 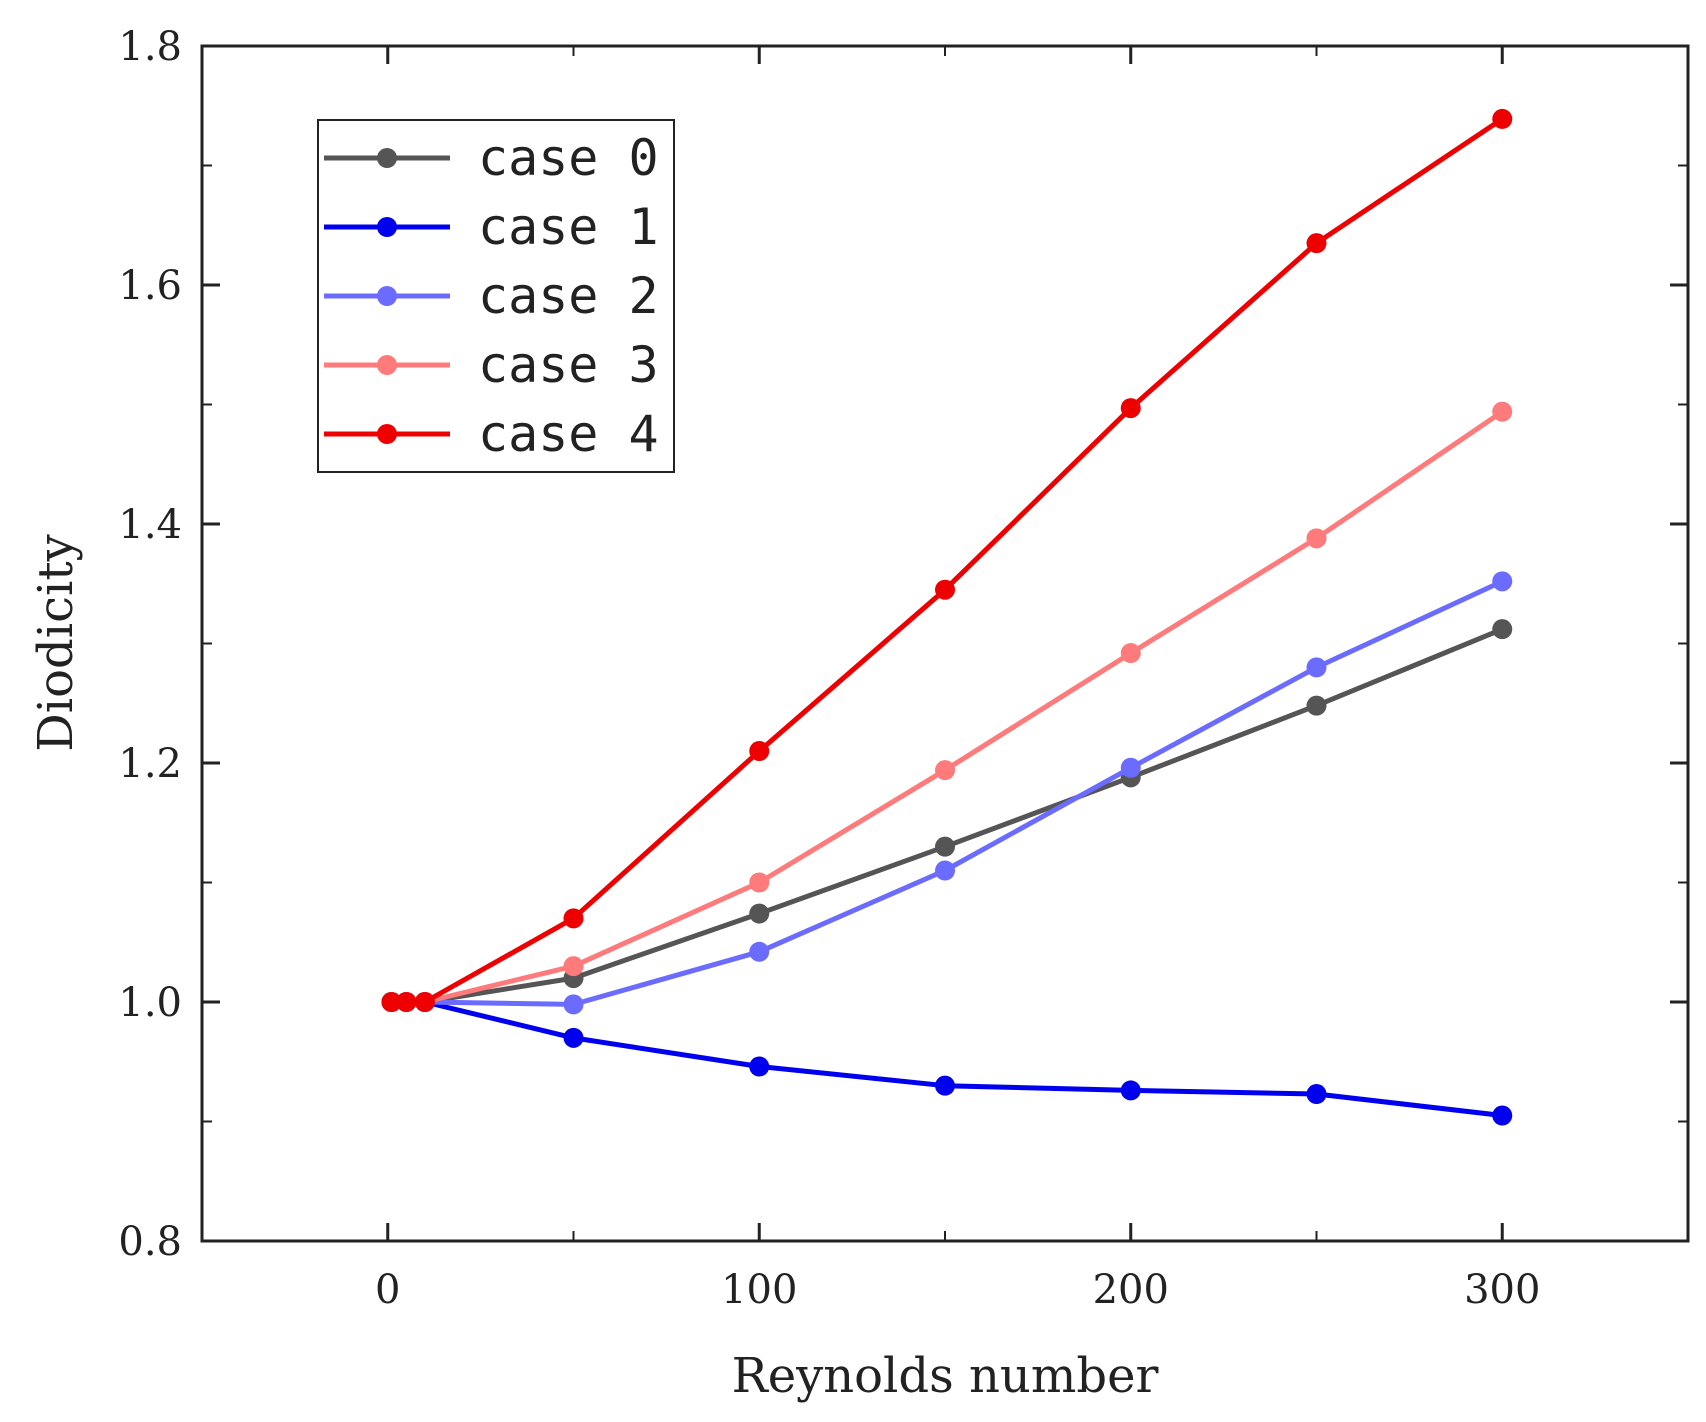 I want to click on legend-label-case-1: case 1, so click(x=568, y=227).